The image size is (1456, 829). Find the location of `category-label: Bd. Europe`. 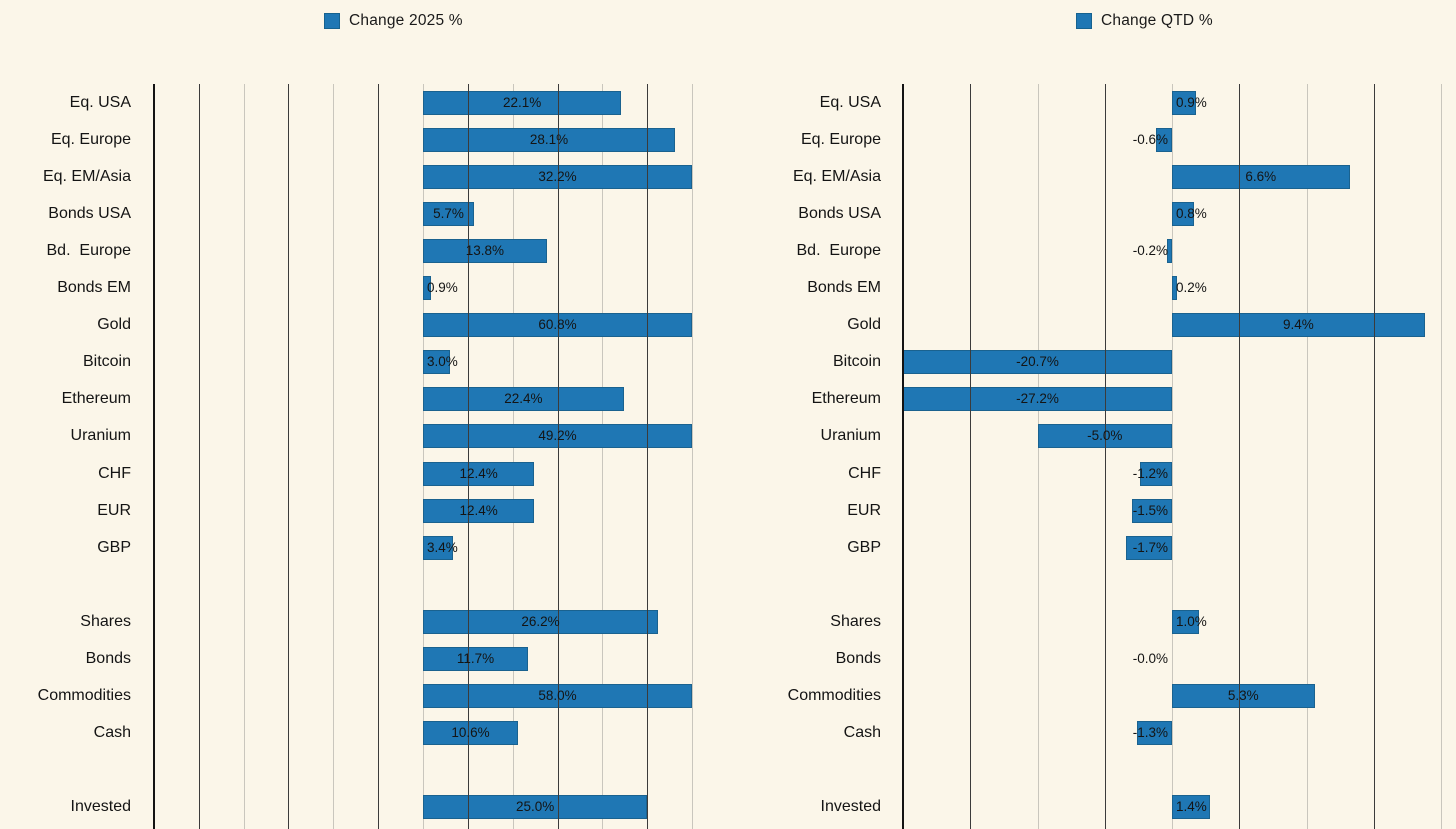

category-label: Bd. Europe is located at coordinates (89, 251).